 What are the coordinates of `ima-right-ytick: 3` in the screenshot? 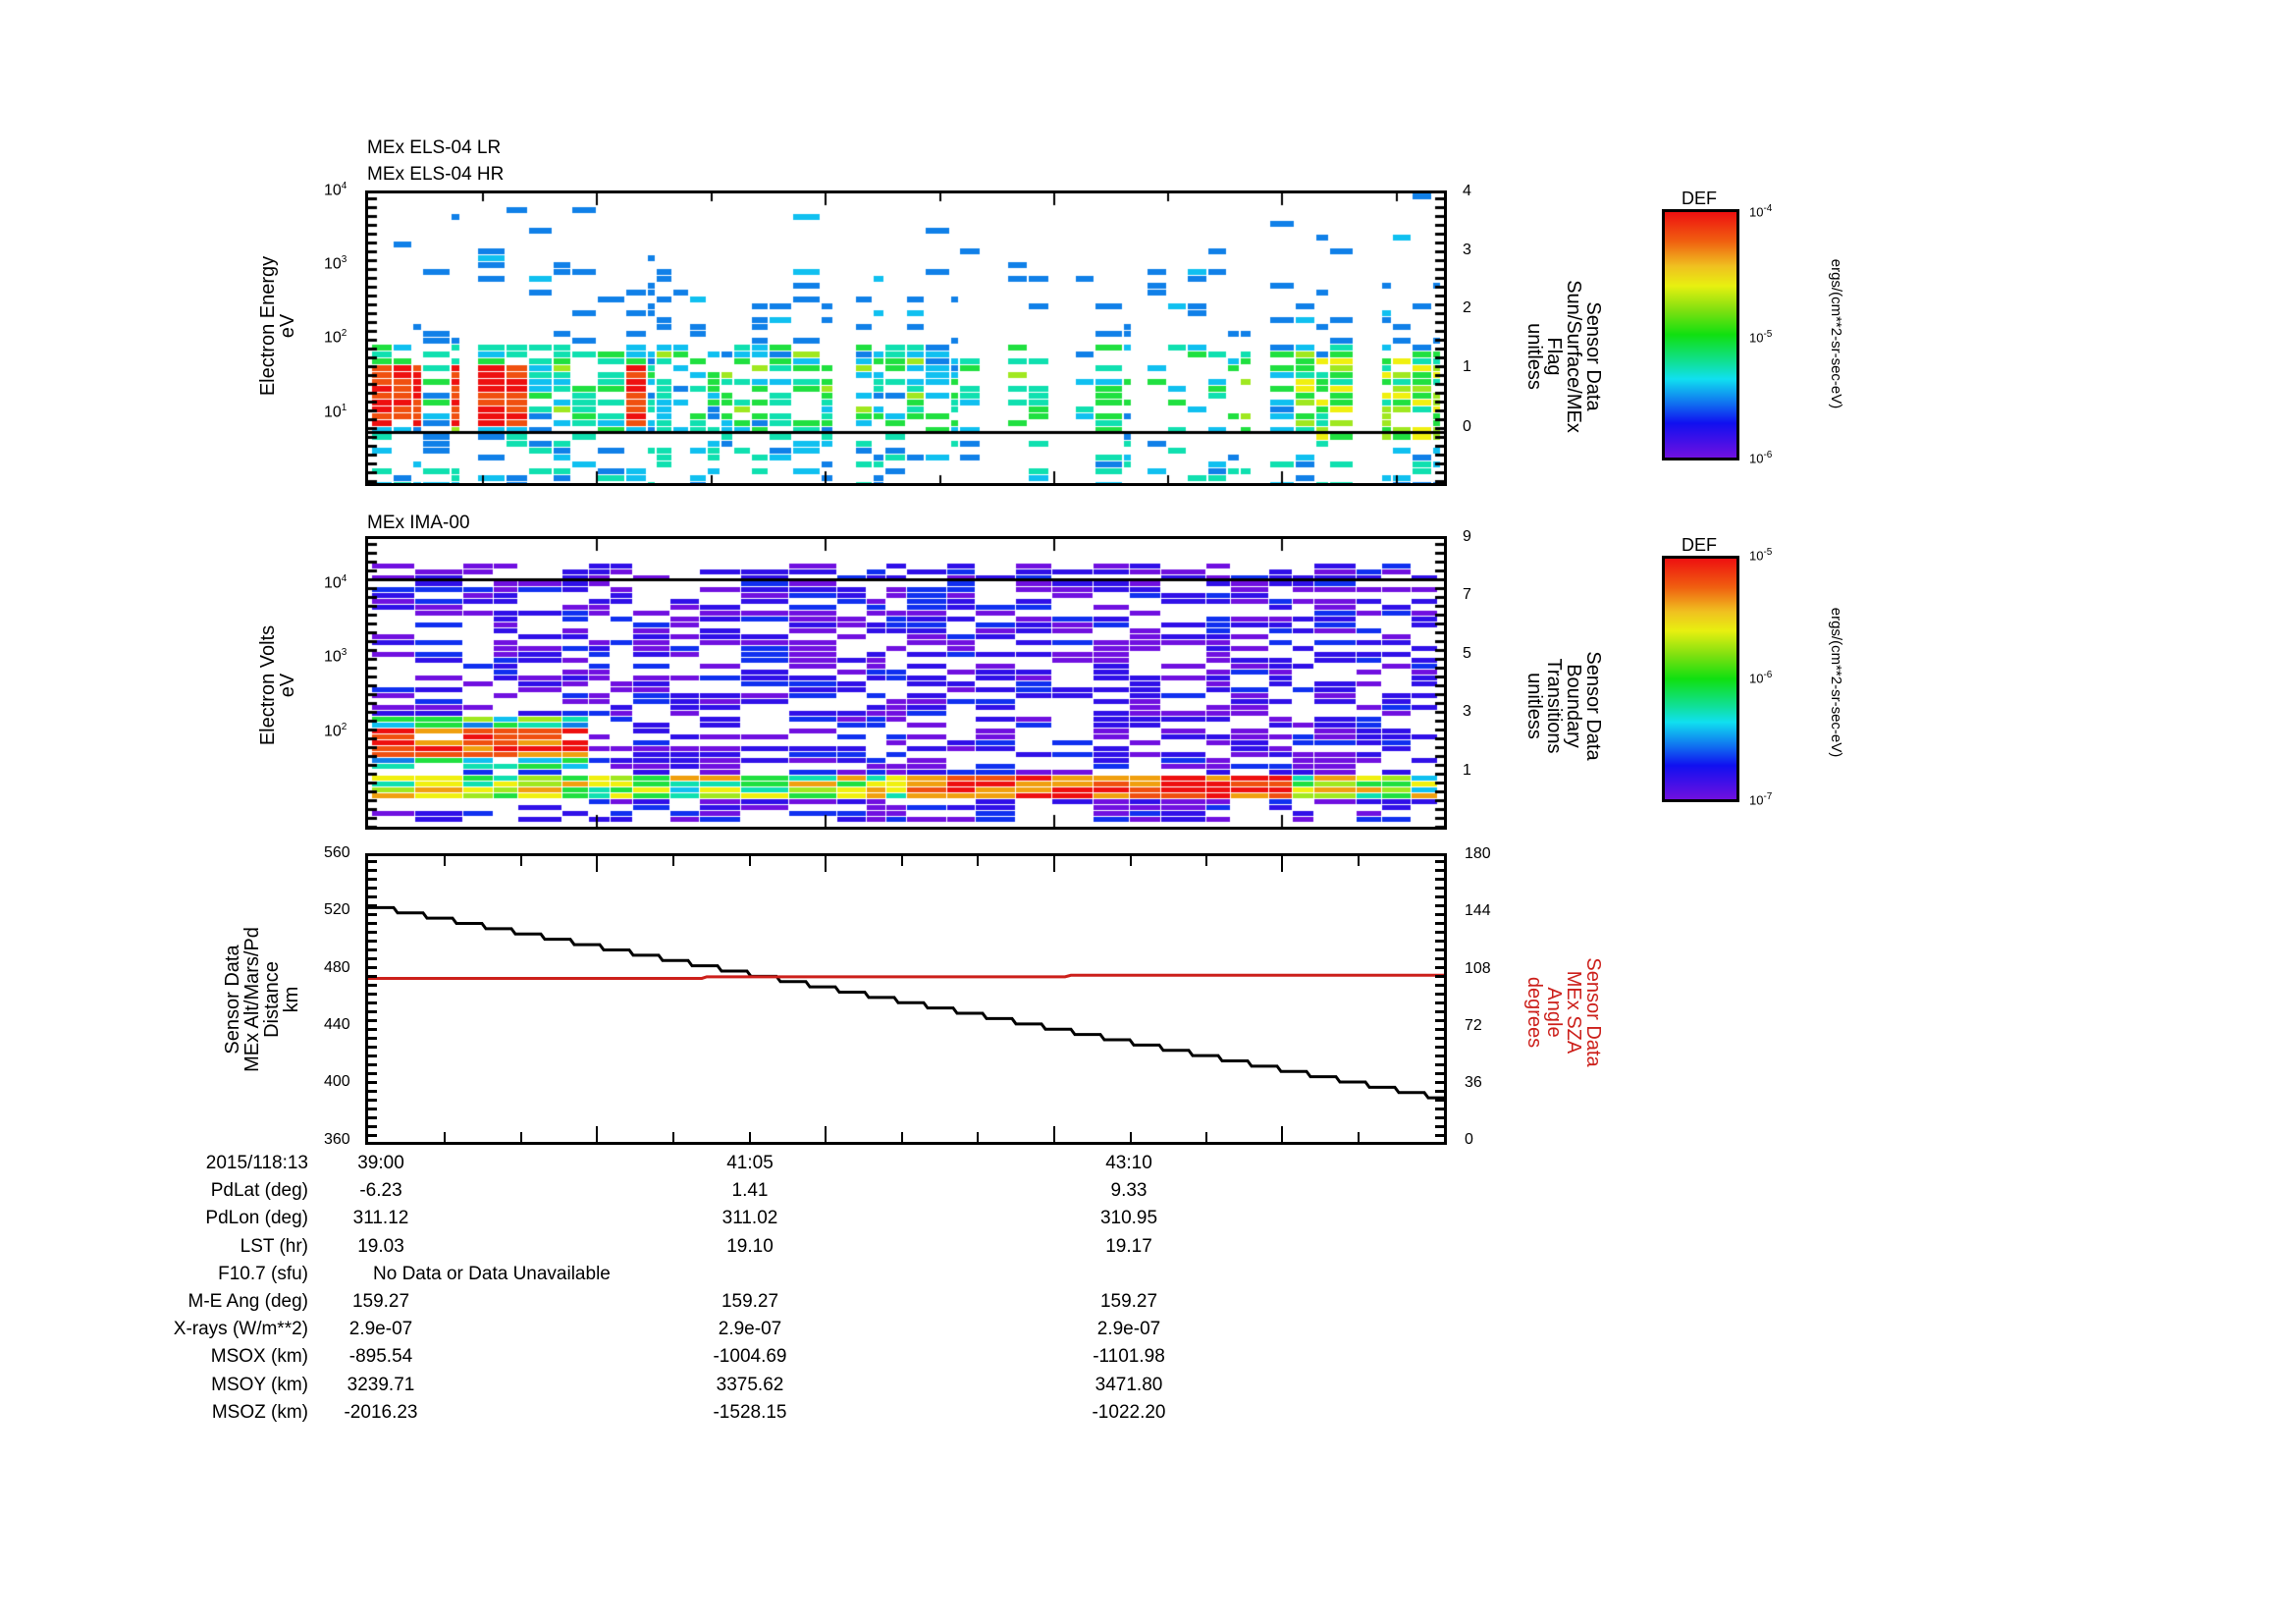 It's located at (1467, 711).